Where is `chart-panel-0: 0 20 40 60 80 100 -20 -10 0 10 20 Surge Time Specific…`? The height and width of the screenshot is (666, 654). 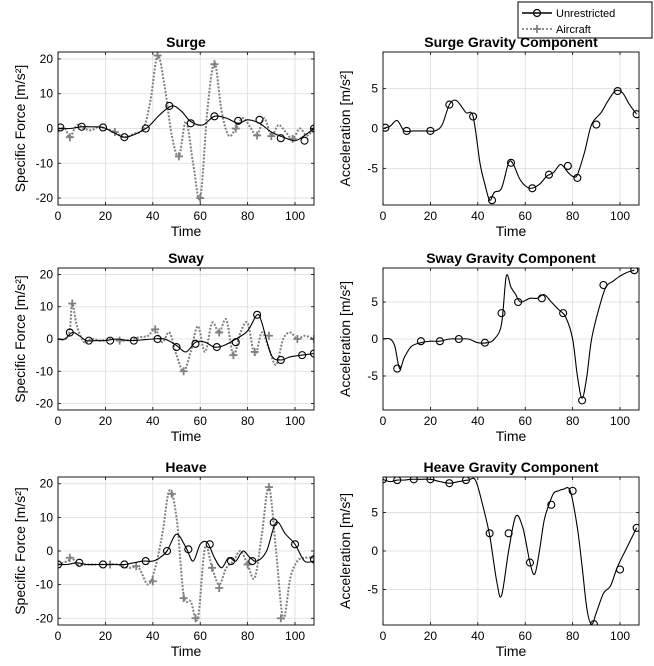 chart-panel-0: 0 20 40 60 80 100 -20 -10 0 10 20 Surge Time Specific… is located at coordinates (163, 136).